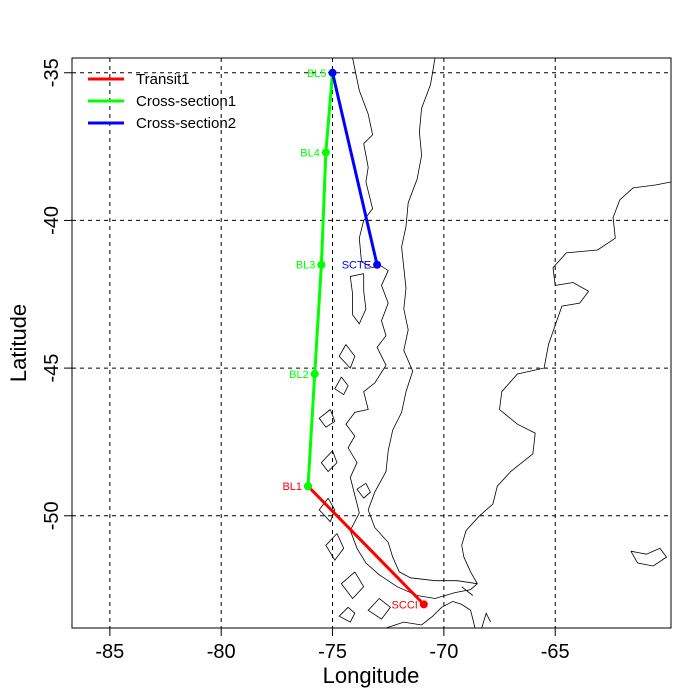  I want to click on x-tick-label-0: -85, so click(109, 652).